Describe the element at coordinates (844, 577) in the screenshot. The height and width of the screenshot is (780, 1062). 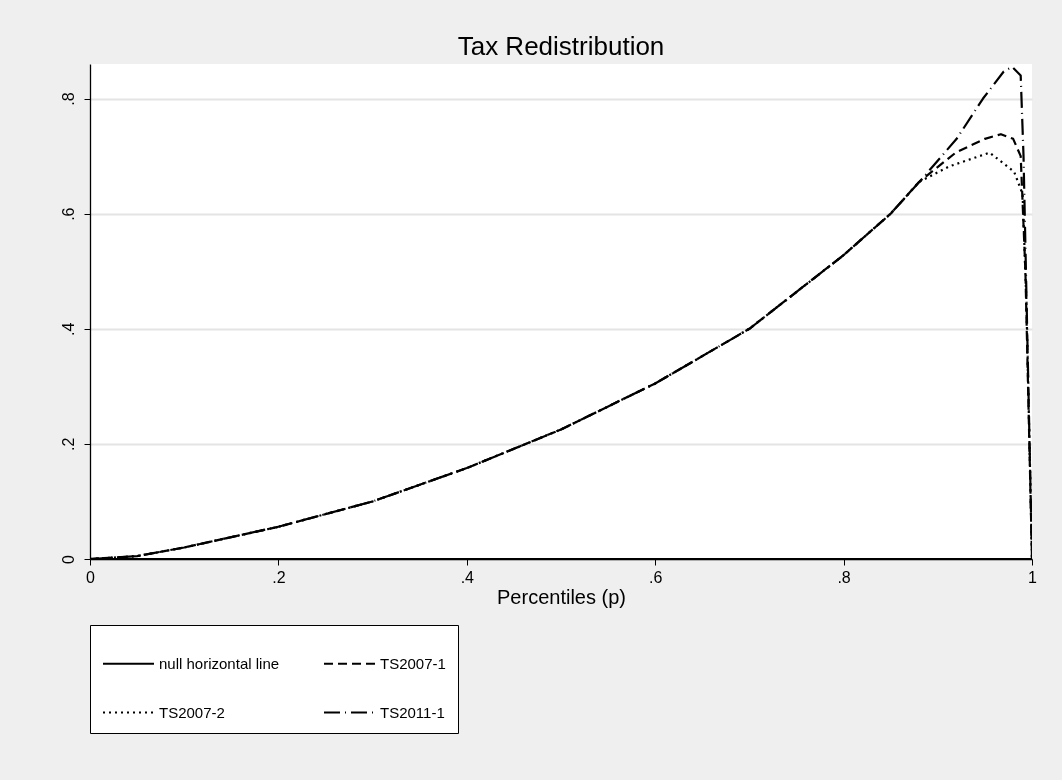
I see `x-tick-label: .8` at that location.